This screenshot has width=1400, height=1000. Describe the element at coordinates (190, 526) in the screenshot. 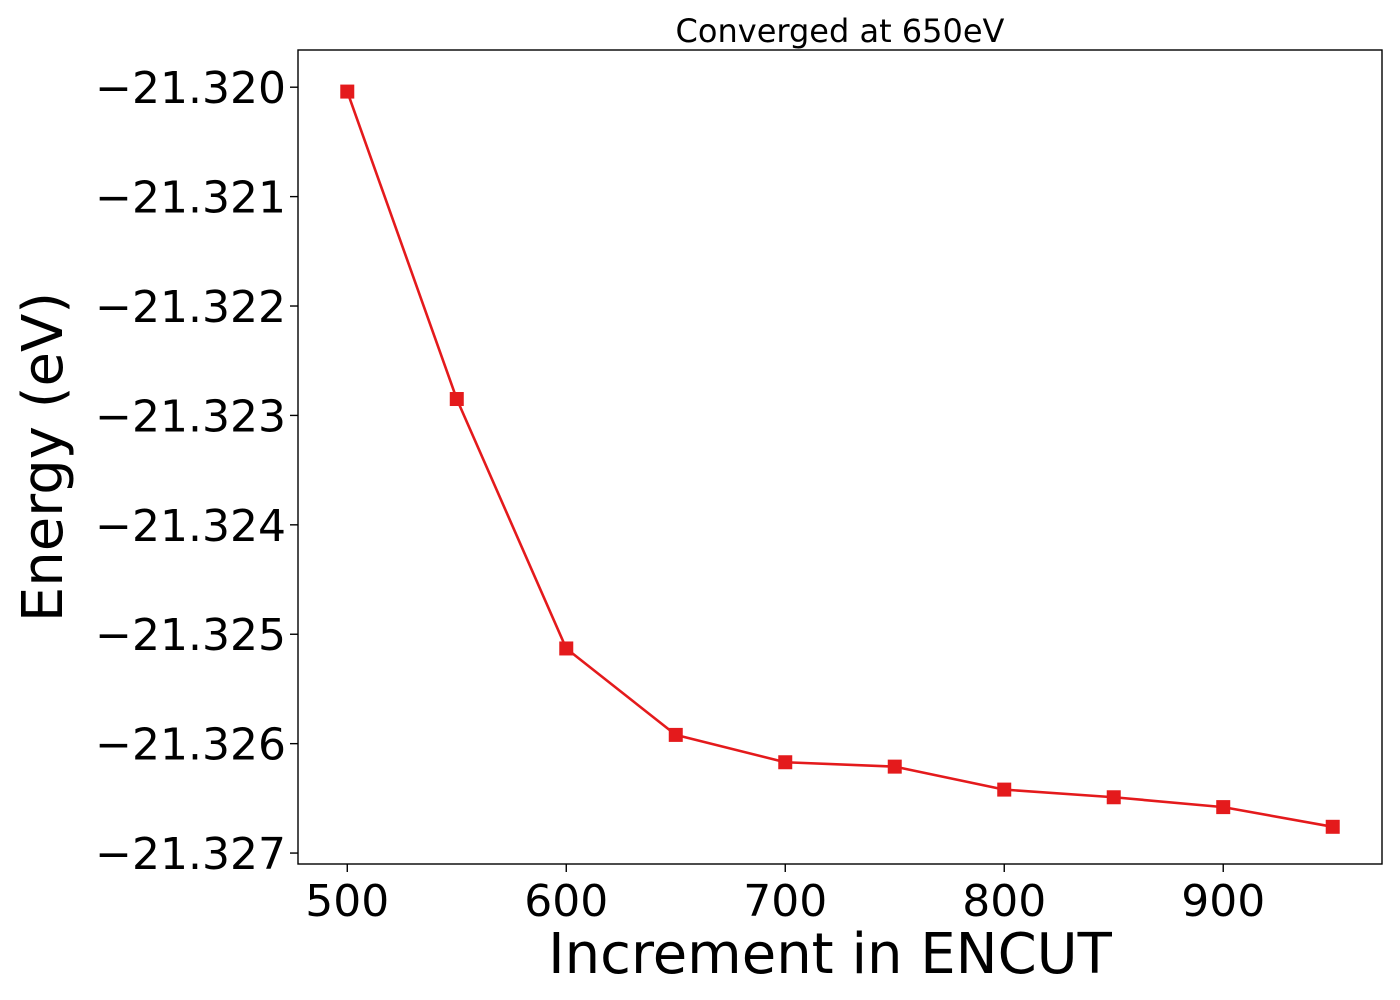

I see `y-tick-label: −21.324` at that location.